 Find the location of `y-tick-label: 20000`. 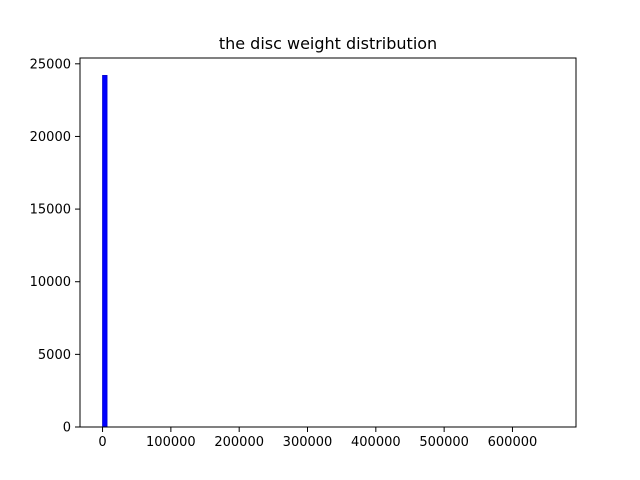

y-tick-label: 20000 is located at coordinates (50, 137).